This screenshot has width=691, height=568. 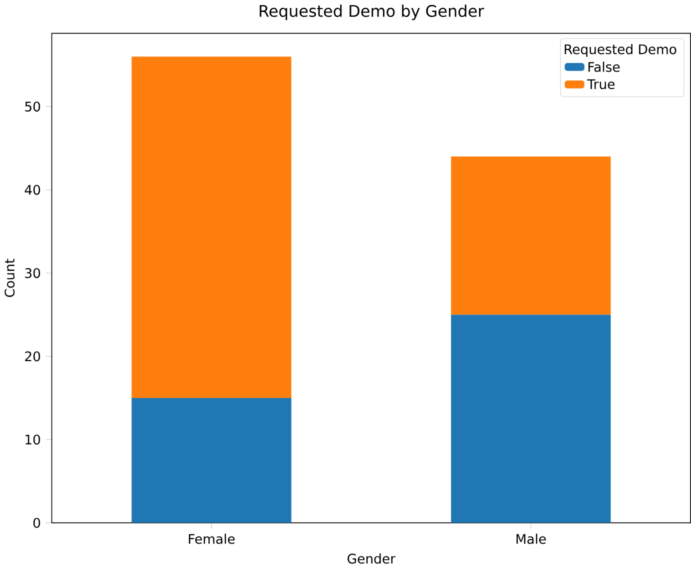 I want to click on y-tick-label: 50, so click(x=32, y=106).